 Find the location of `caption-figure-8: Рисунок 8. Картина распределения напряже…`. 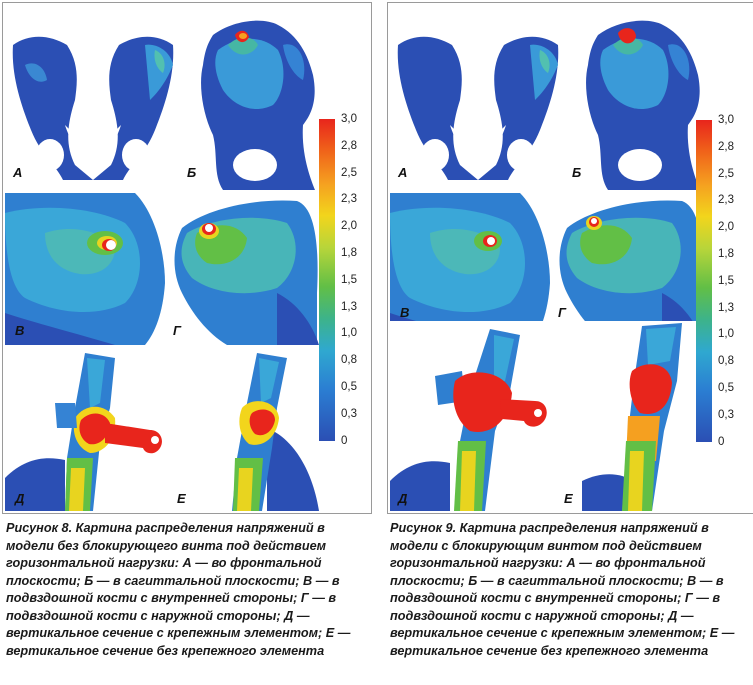

caption-figure-8: Рисунок 8. Картина распределения напряже… is located at coordinates (191, 590).